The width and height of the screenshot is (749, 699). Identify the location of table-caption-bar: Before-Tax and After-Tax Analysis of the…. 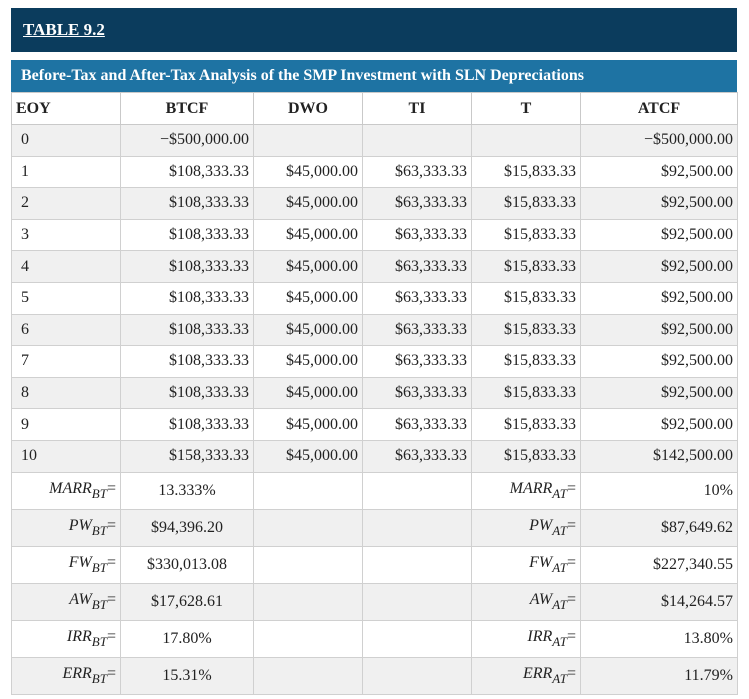
(374, 76).